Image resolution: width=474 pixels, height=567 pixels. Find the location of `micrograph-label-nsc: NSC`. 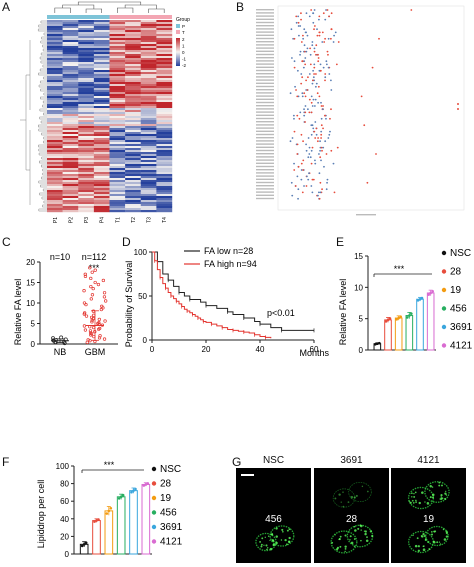

micrograph-label-nsc: NSC is located at coordinates (273, 460).